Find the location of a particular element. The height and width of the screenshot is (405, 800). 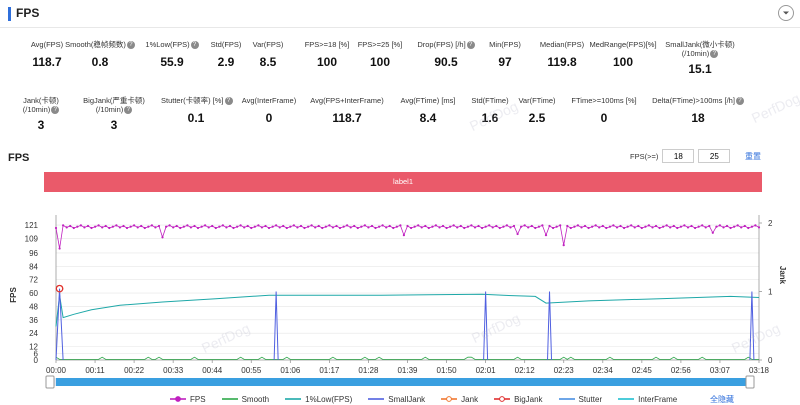

legend-item: Stutter is located at coordinates (580, 399).